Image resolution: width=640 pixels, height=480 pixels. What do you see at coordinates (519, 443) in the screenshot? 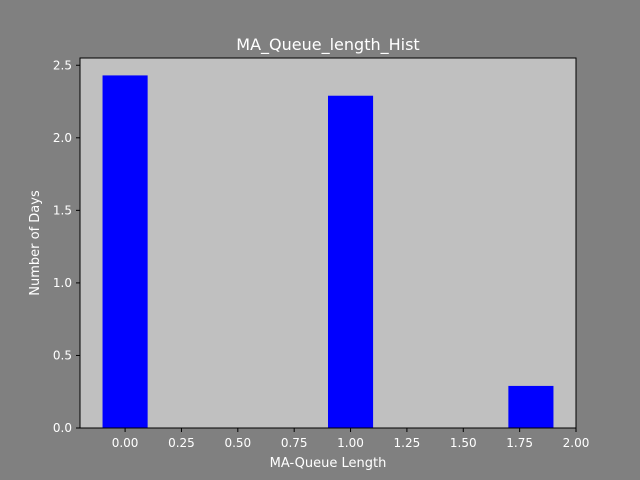
I see `x-tick-label-7: 1.75` at bounding box center [519, 443].